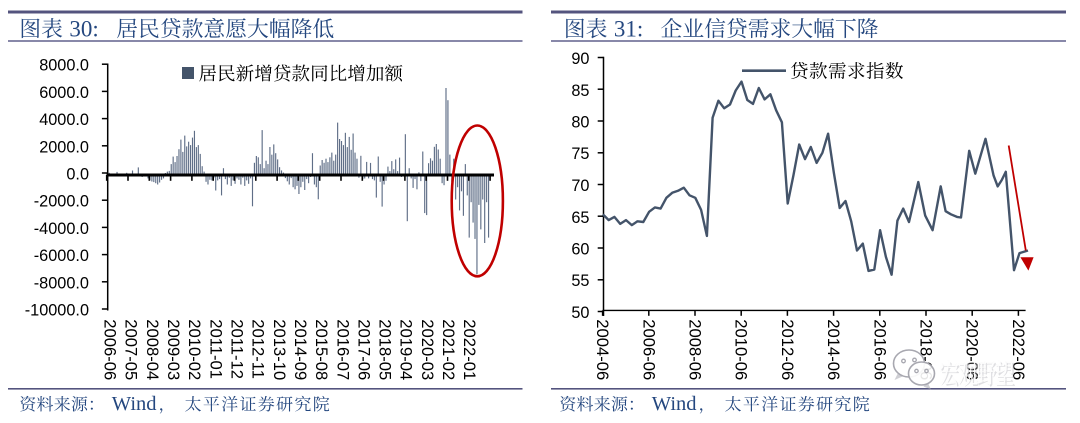  I want to click on svg-text: 2022-01, so click(469, 349).